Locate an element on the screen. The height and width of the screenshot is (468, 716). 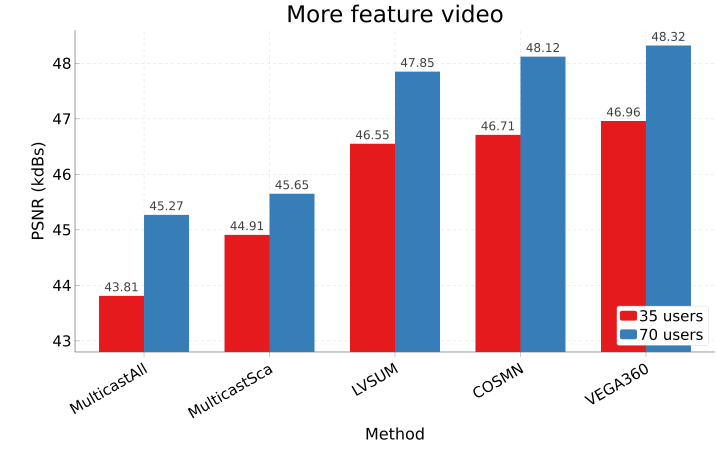
data-label: 44.91 is located at coordinates (247, 225).